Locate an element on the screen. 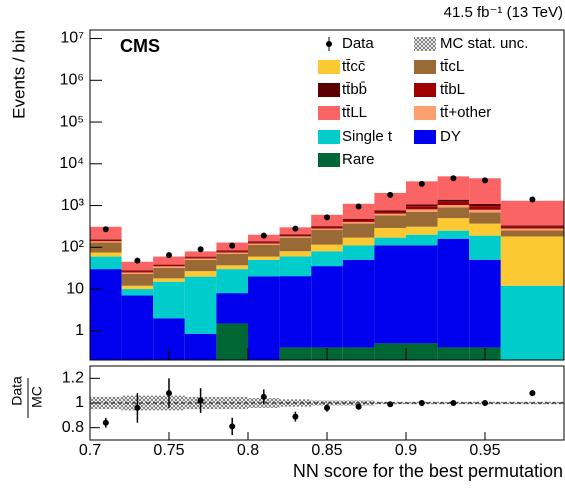  legend-label: tt̄cL is located at coordinates (452, 66).